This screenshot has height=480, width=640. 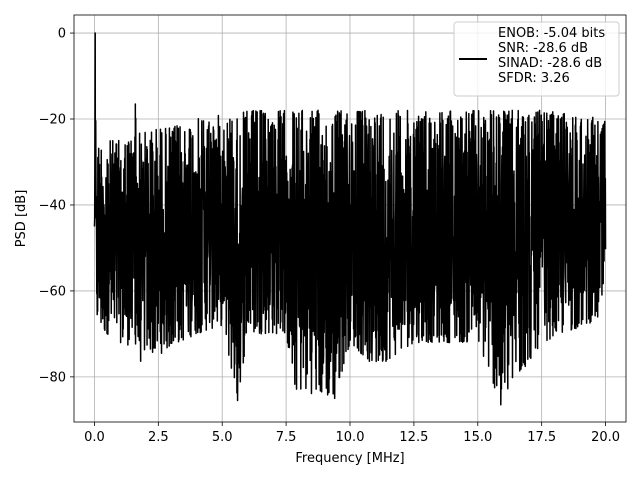 What do you see at coordinates (158, 437) in the screenshot?
I see `x-tick-label: 2.5` at bounding box center [158, 437].